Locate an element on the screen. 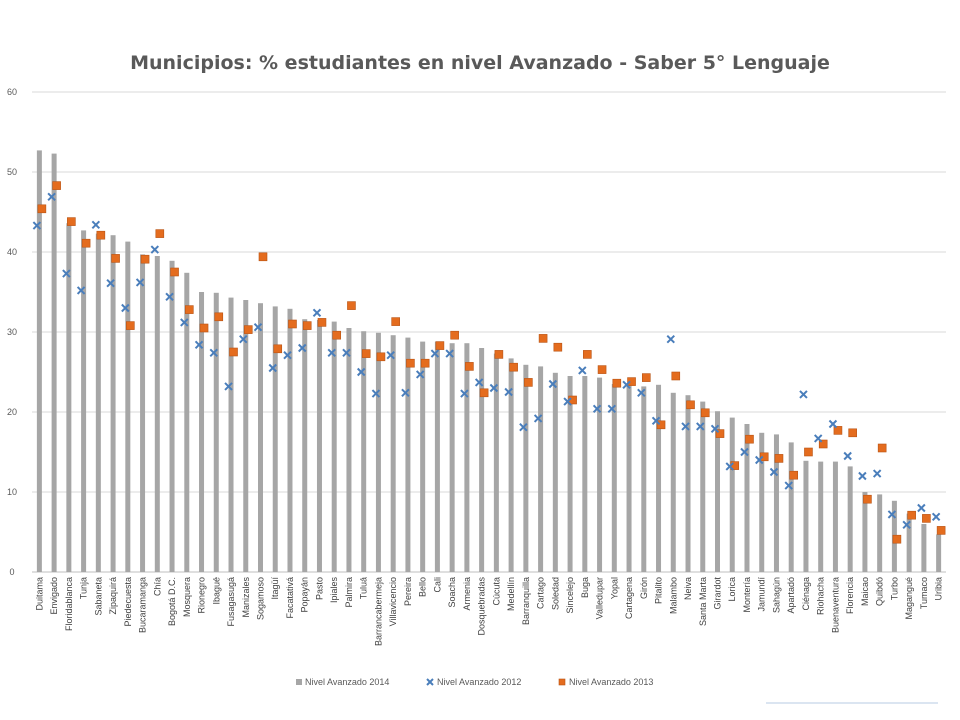 This screenshot has height=720, width=960. x-category-label: Rionegro is located at coordinates (202, 595).